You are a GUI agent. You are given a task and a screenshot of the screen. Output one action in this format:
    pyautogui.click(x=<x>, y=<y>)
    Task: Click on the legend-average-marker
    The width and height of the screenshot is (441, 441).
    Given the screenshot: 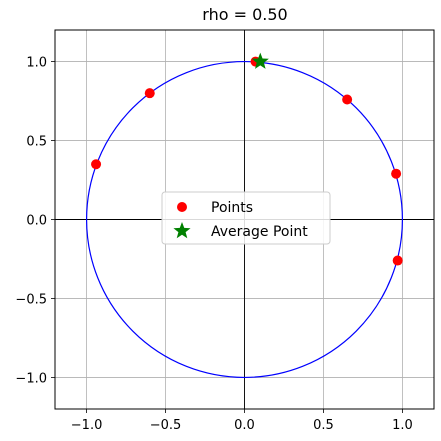 What is the action you would take?
    pyautogui.click(x=182, y=230)
    